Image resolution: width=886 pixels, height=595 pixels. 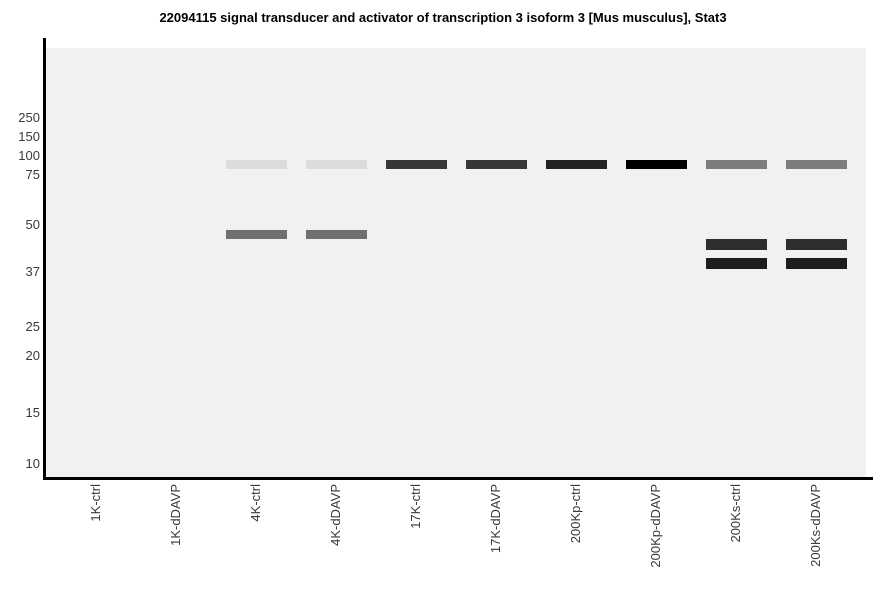 I want to click on y-tick-label: 25, so click(x=32, y=326).